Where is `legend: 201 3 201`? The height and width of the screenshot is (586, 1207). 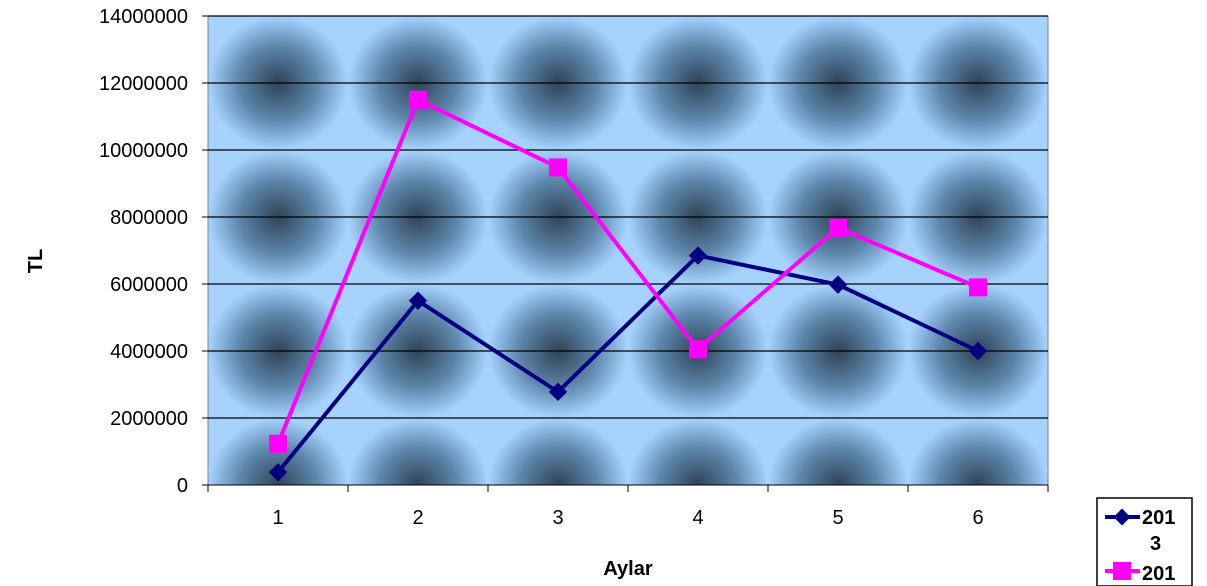
legend: 201 3 201 is located at coordinates (1144, 541).